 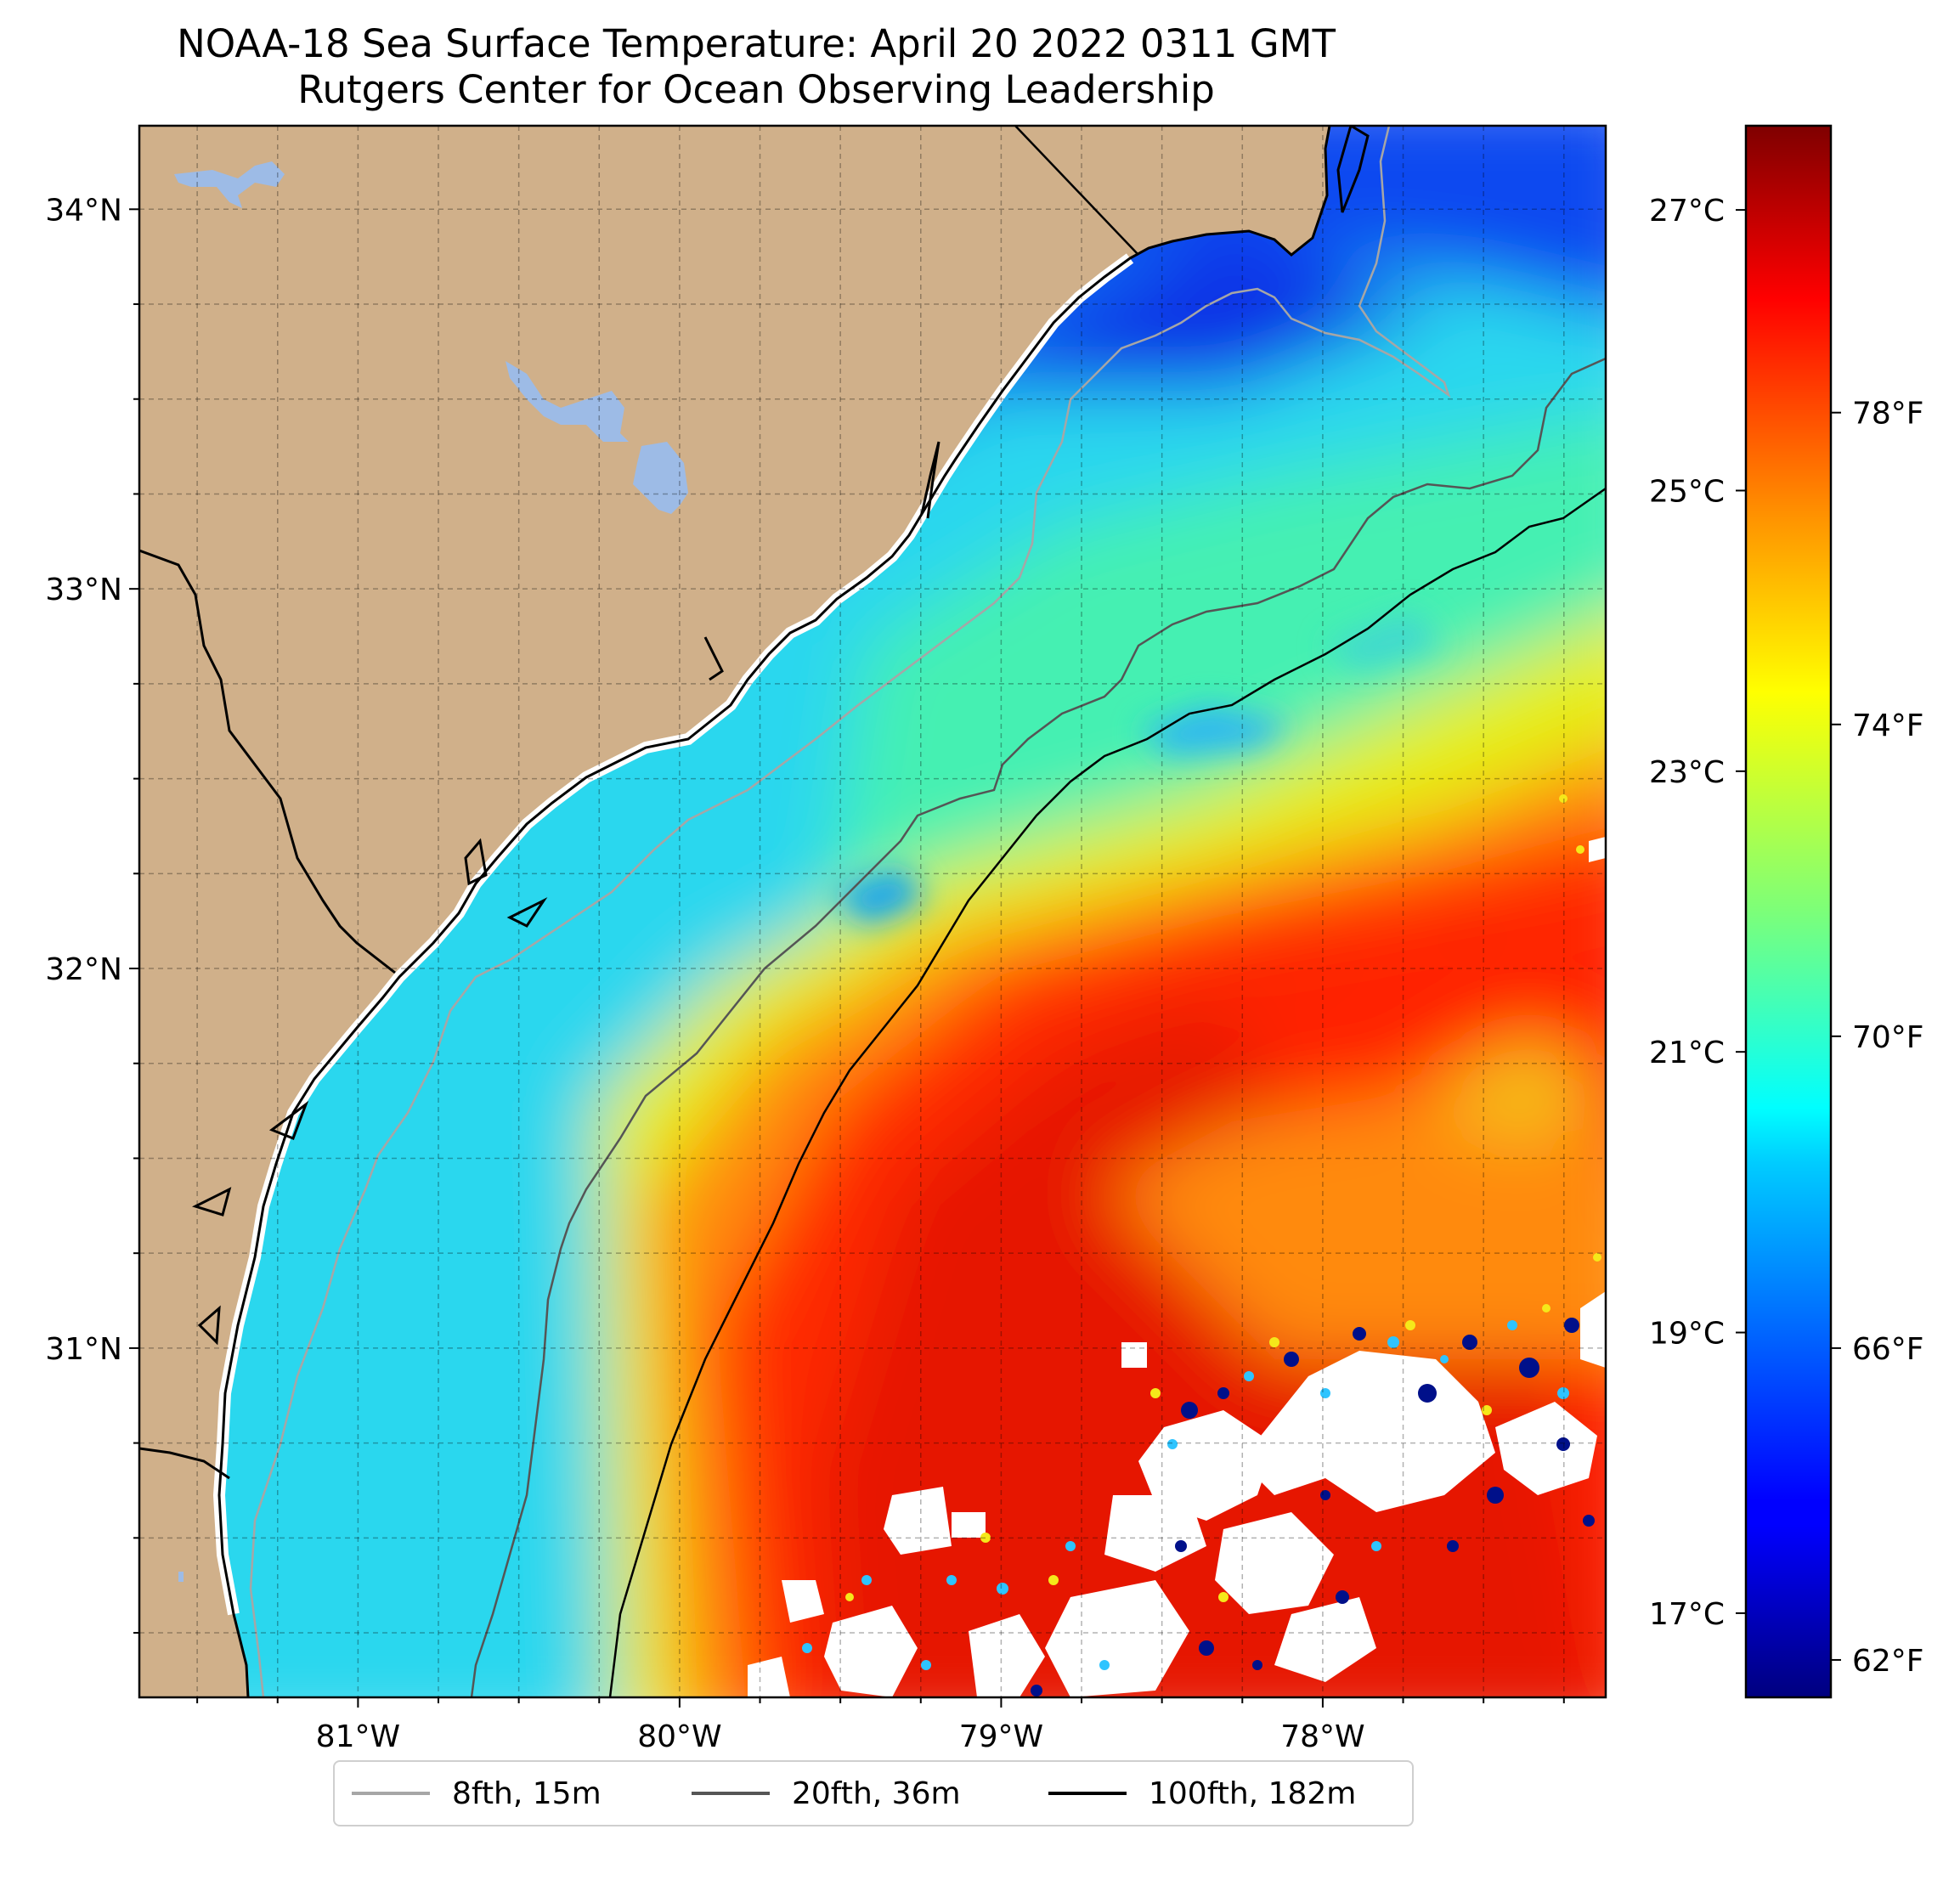 What do you see at coordinates (358, 1737) in the screenshot?
I see `longitude-tick-label: 81°W` at bounding box center [358, 1737].